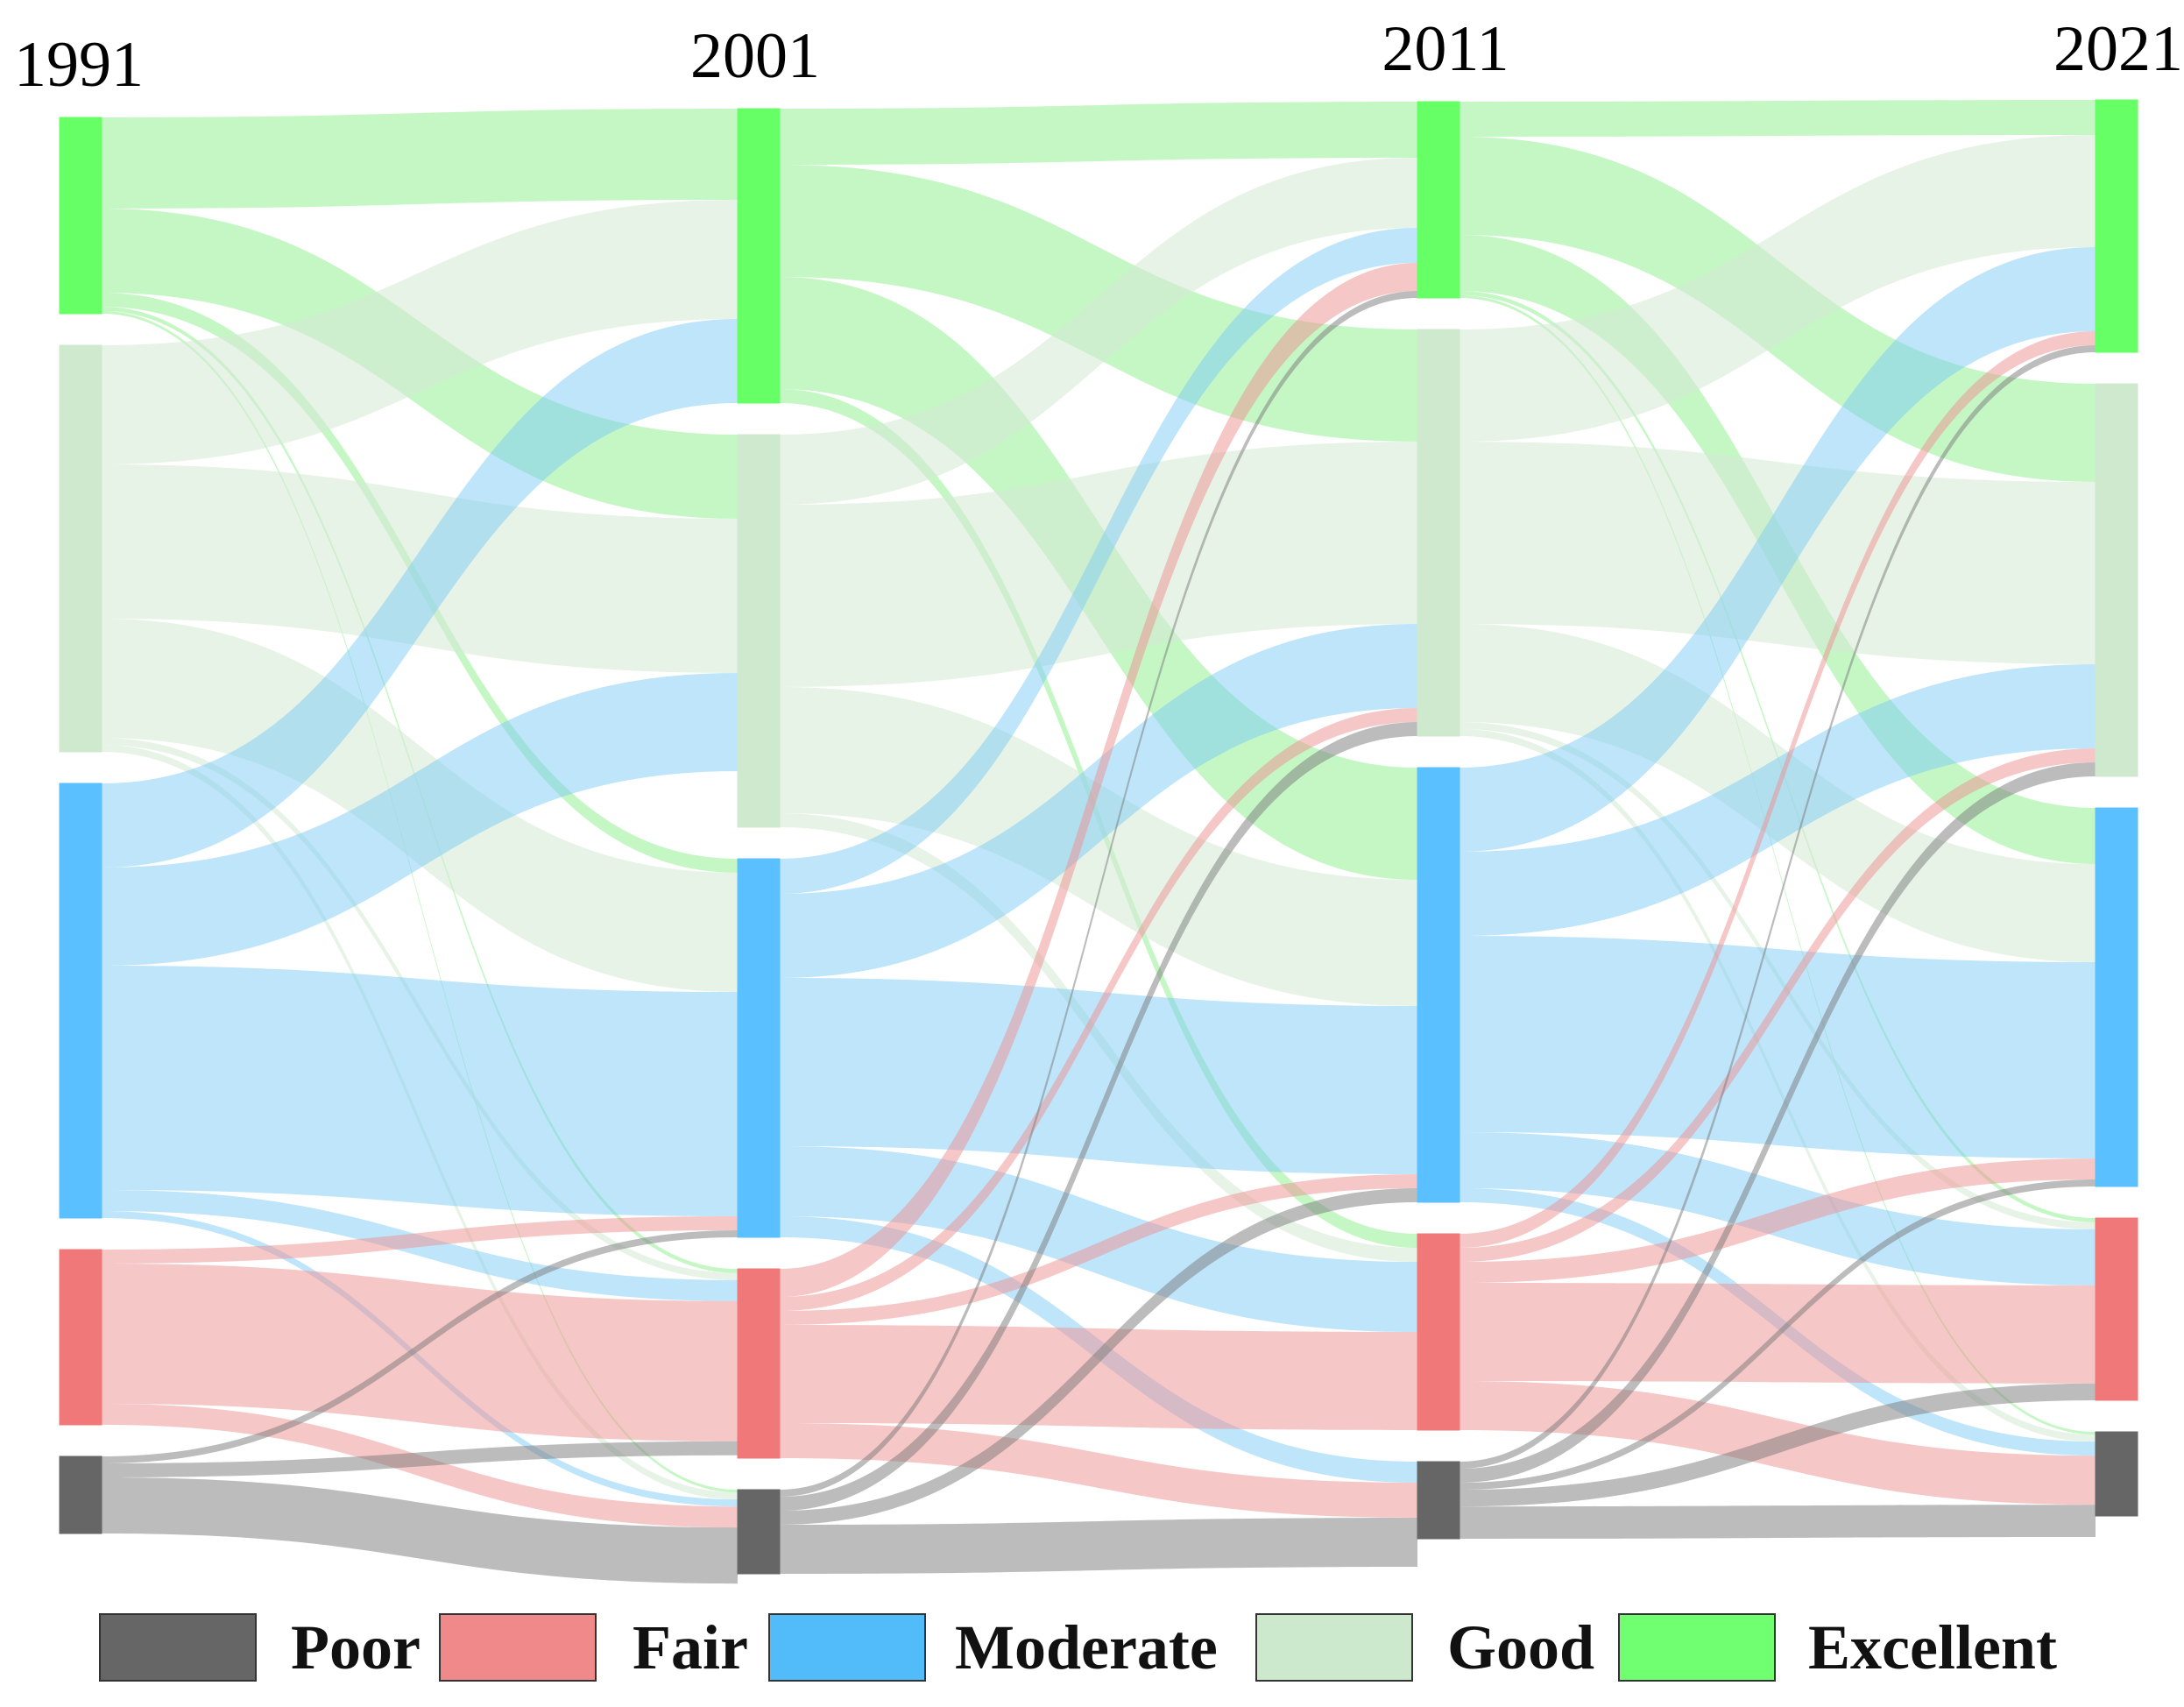 The height and width of the screenshot is (1707, 2184). Describe the element at coordinates (1445, 49) in the screenshot. I see `year-label-2011: 2011` at that location.